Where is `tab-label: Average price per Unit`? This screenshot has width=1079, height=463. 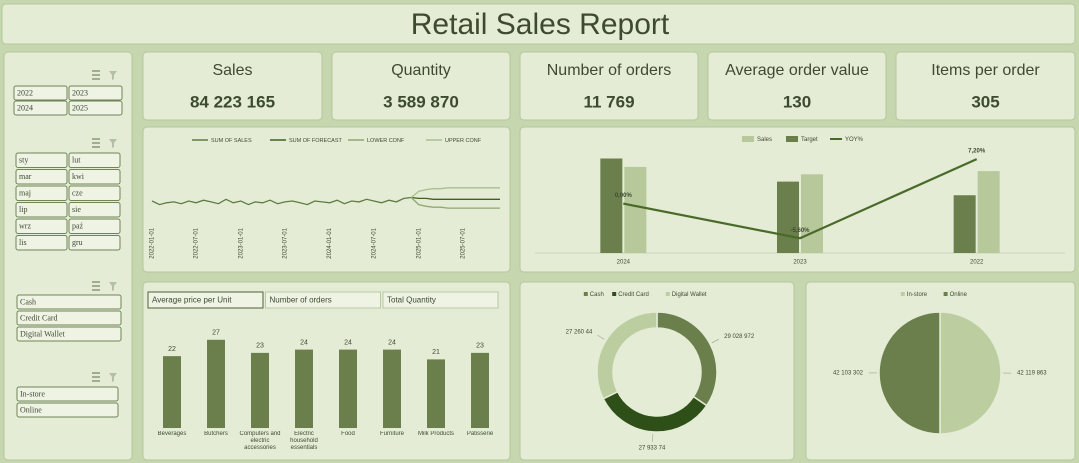 tab-label: Average price per Unit is located at coordinates (192, 300).